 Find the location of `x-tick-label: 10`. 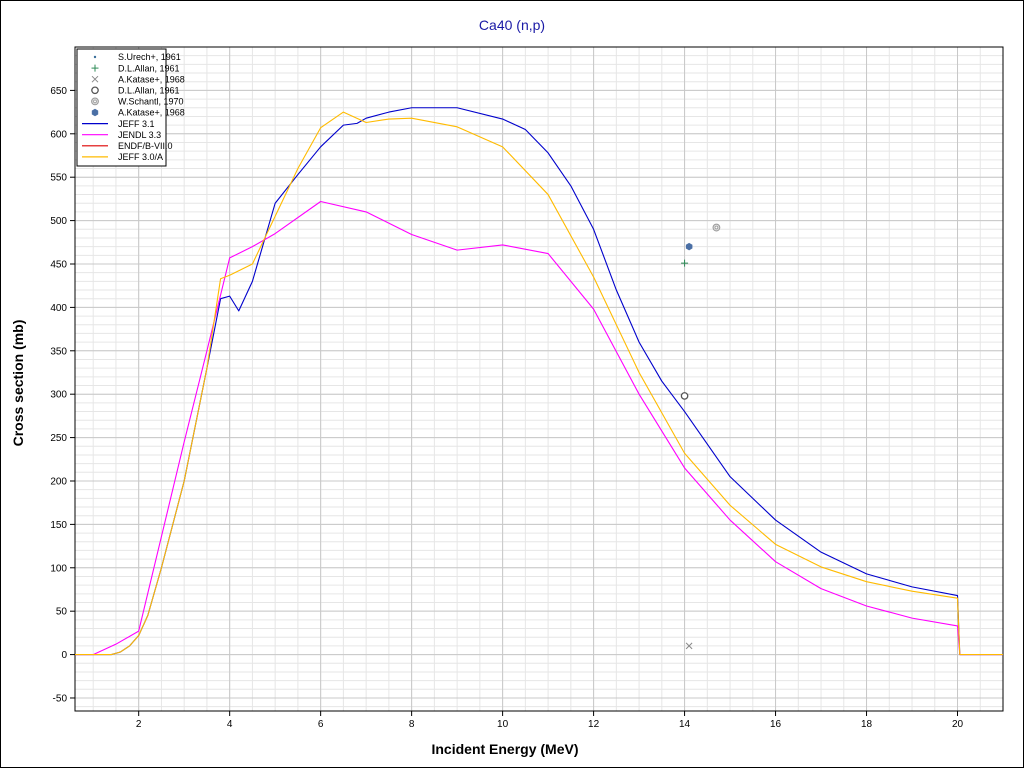

x-tick-label: 10 is located at coordinates (503, 724).